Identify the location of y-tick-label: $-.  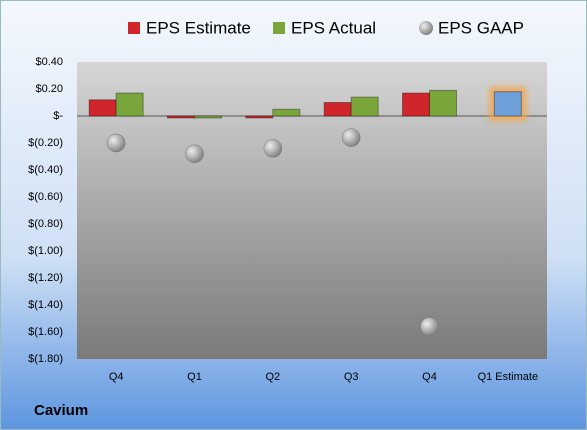
(58, 116).